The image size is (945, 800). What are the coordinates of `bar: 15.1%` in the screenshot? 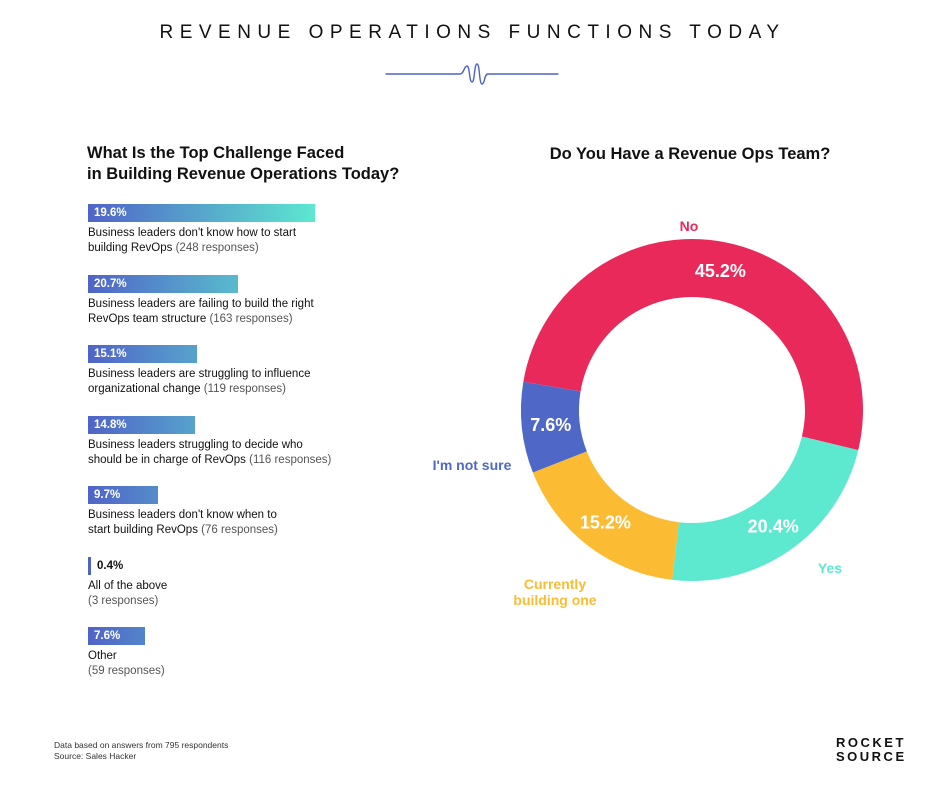 It's located at (142, 354).